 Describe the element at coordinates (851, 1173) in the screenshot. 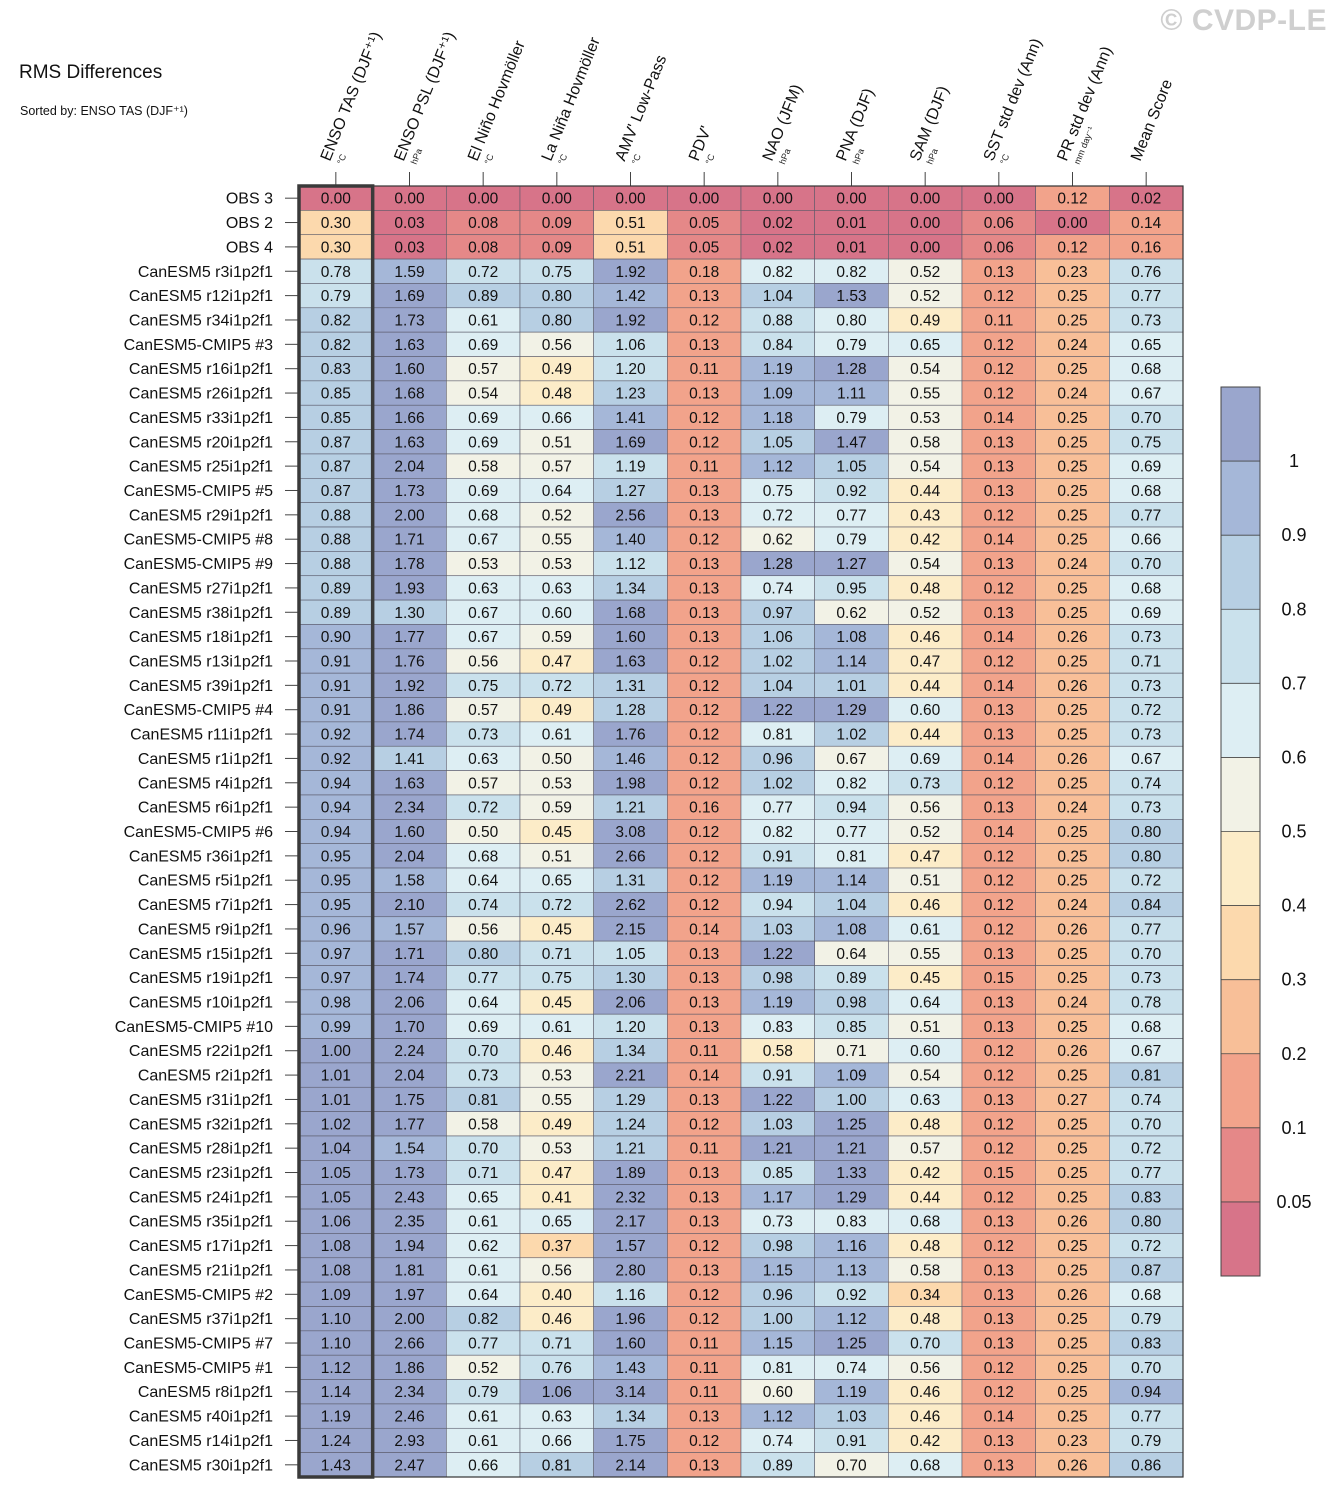

I see `cell-value: 1.33` at that location.